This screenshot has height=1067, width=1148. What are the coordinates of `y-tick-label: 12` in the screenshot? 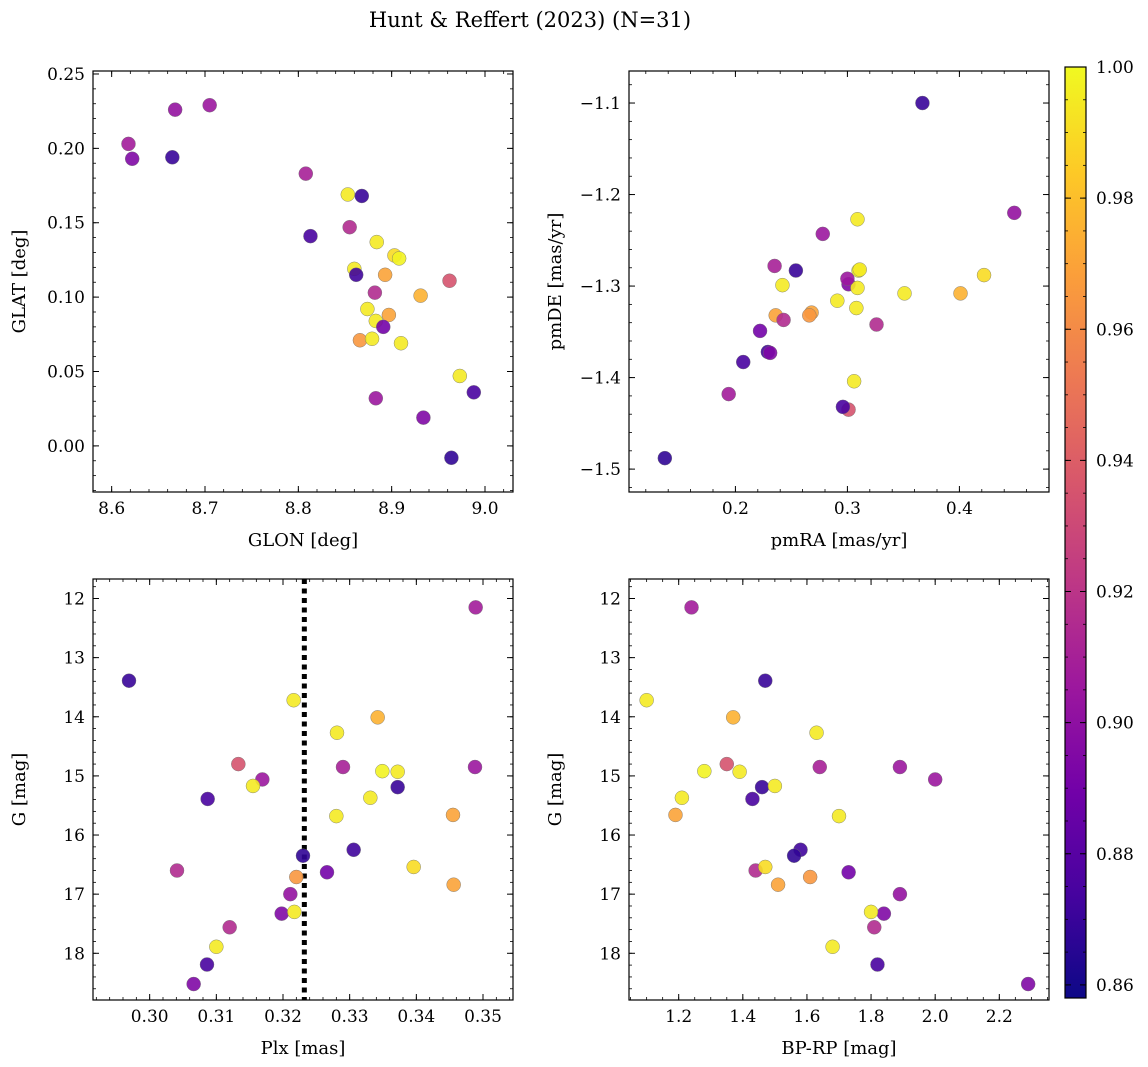 It's located at (610, 600).